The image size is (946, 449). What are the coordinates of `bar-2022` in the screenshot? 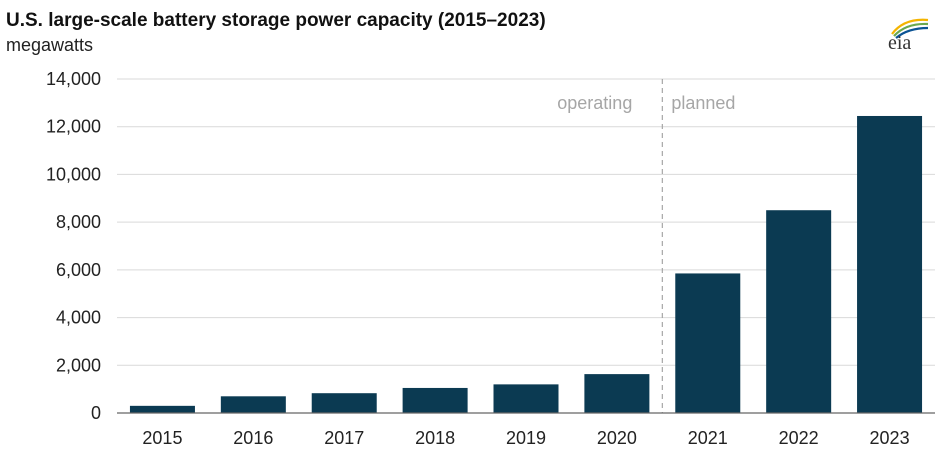 It's located at (799, 311).